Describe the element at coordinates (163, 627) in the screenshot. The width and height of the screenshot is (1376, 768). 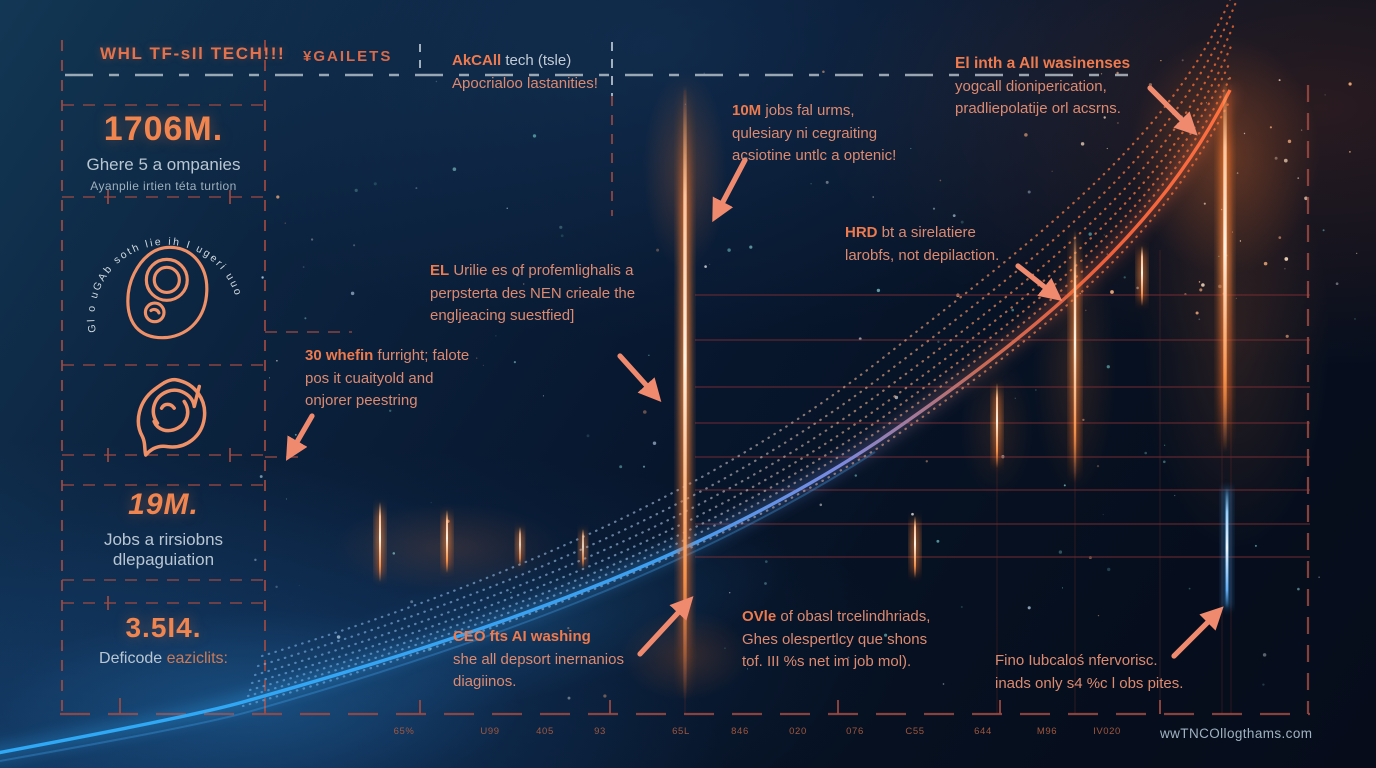
I see `stat3-value: 3.5I4.` at that location.